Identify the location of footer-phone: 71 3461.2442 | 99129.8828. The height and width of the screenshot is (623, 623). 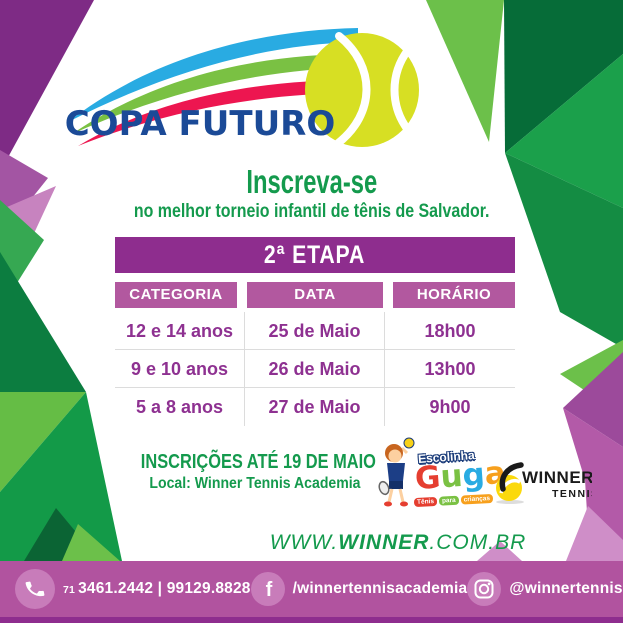
(133, 589).